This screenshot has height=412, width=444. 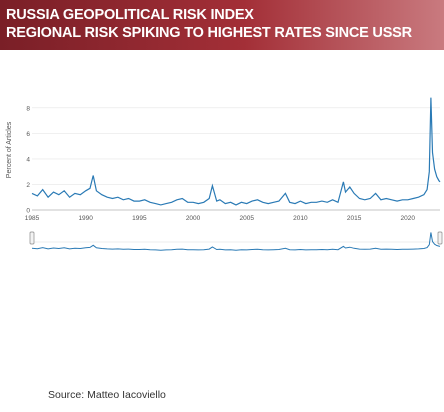 What do you see at coordinates (220, 218) in the screenshot?
I see `x-axis-ticks: 1985 1990 1995 2000 2005 2010 2015 2020` at bounding box center [220, 218].